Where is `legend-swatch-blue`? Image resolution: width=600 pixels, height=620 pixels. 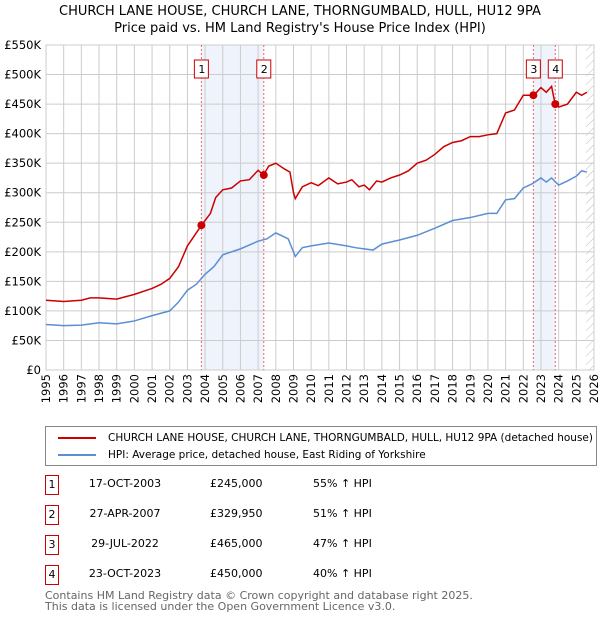
legend-swatch-blue is located at coordinates (77, 455).